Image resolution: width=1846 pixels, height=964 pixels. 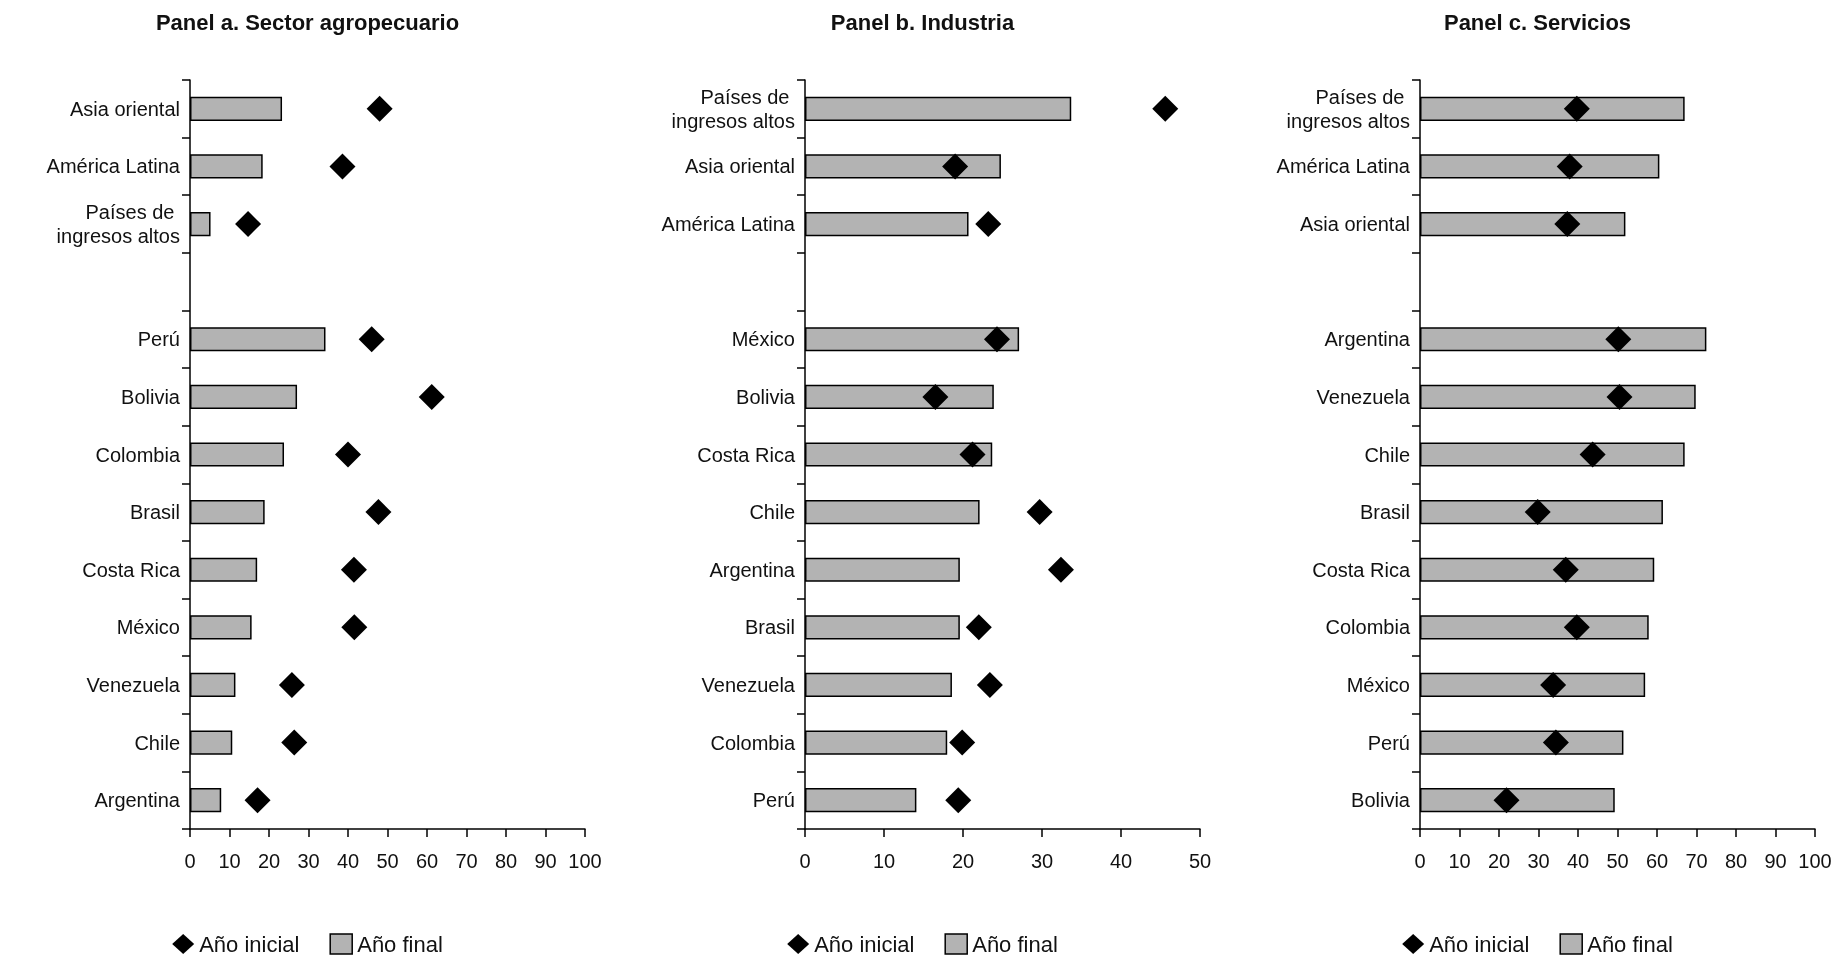 I want to click on chart-title: Panel a. Sector agropecuario, so click(x=307, y=22).